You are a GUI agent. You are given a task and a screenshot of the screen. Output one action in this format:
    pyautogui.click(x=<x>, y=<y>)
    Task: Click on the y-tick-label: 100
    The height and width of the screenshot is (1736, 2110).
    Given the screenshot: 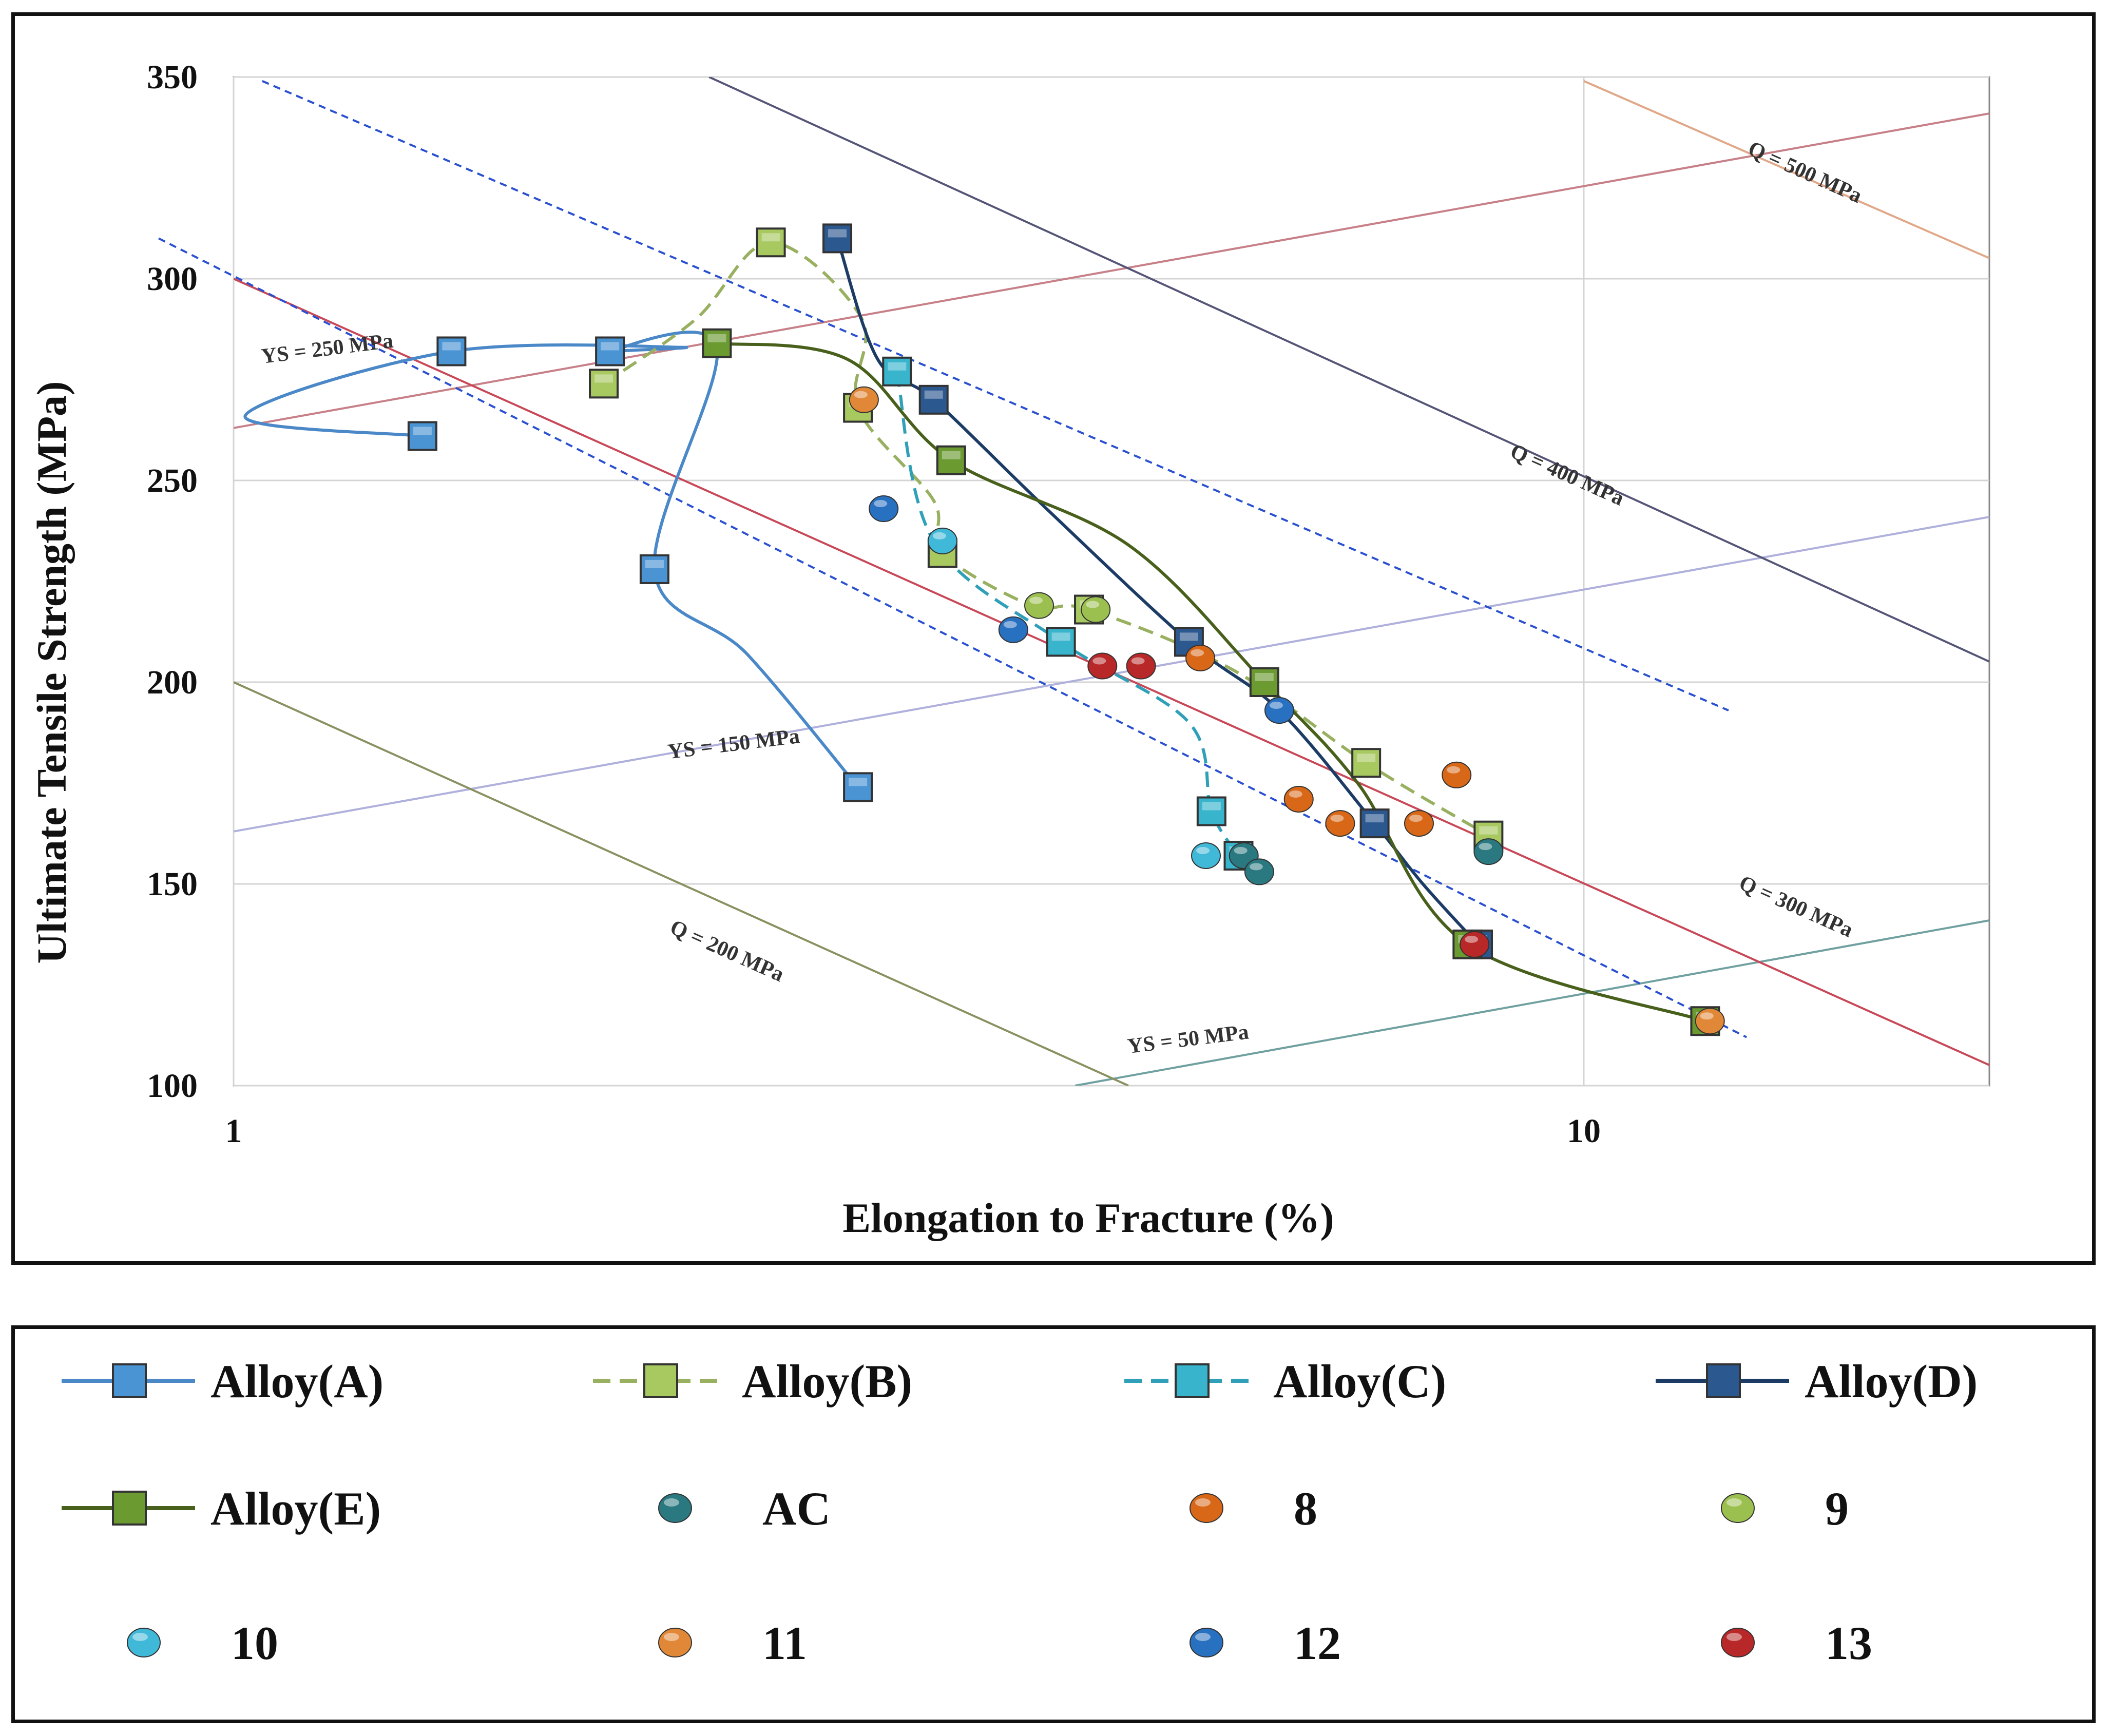 What is the action you would take?
    pyautogui.click(x=172, y=1086)
    